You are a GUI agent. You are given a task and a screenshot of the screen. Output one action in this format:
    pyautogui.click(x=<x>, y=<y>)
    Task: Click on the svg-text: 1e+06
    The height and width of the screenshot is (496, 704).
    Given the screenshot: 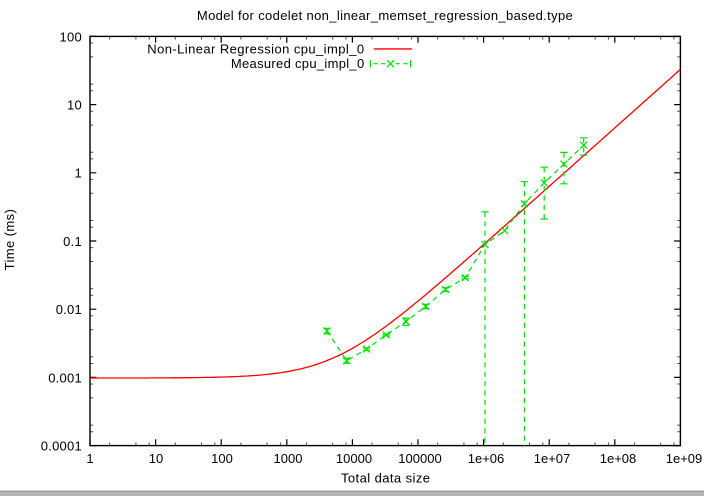 What is the action you would take?
    pyautogui.click(x=486, y=458)
    